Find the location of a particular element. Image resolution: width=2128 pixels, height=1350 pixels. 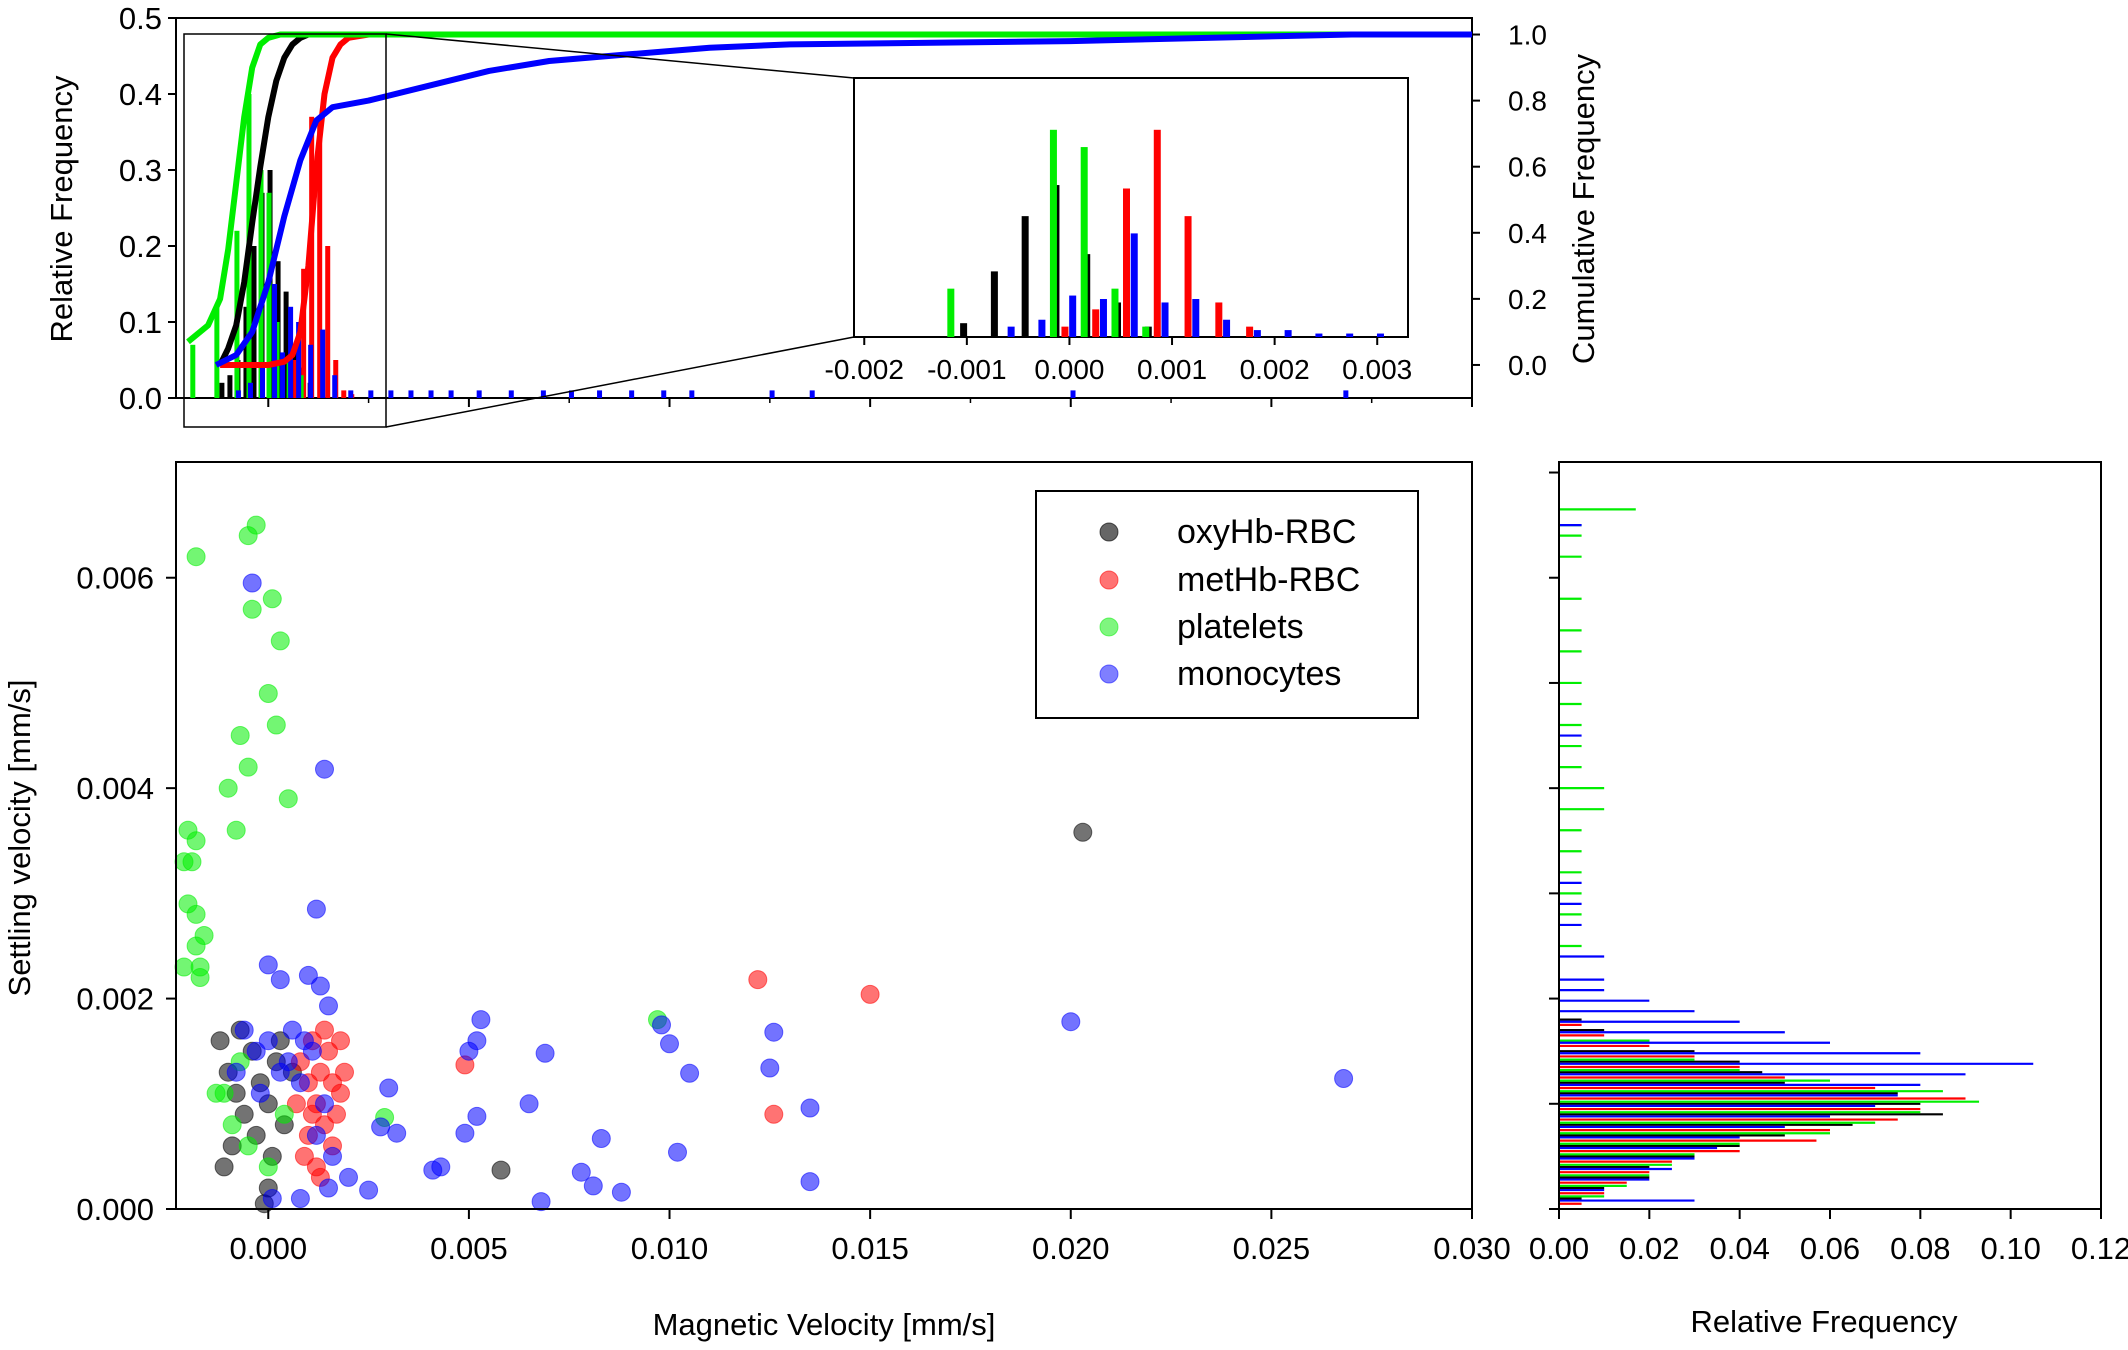

legend-marker-methb is located at coordinates (1109, 580).